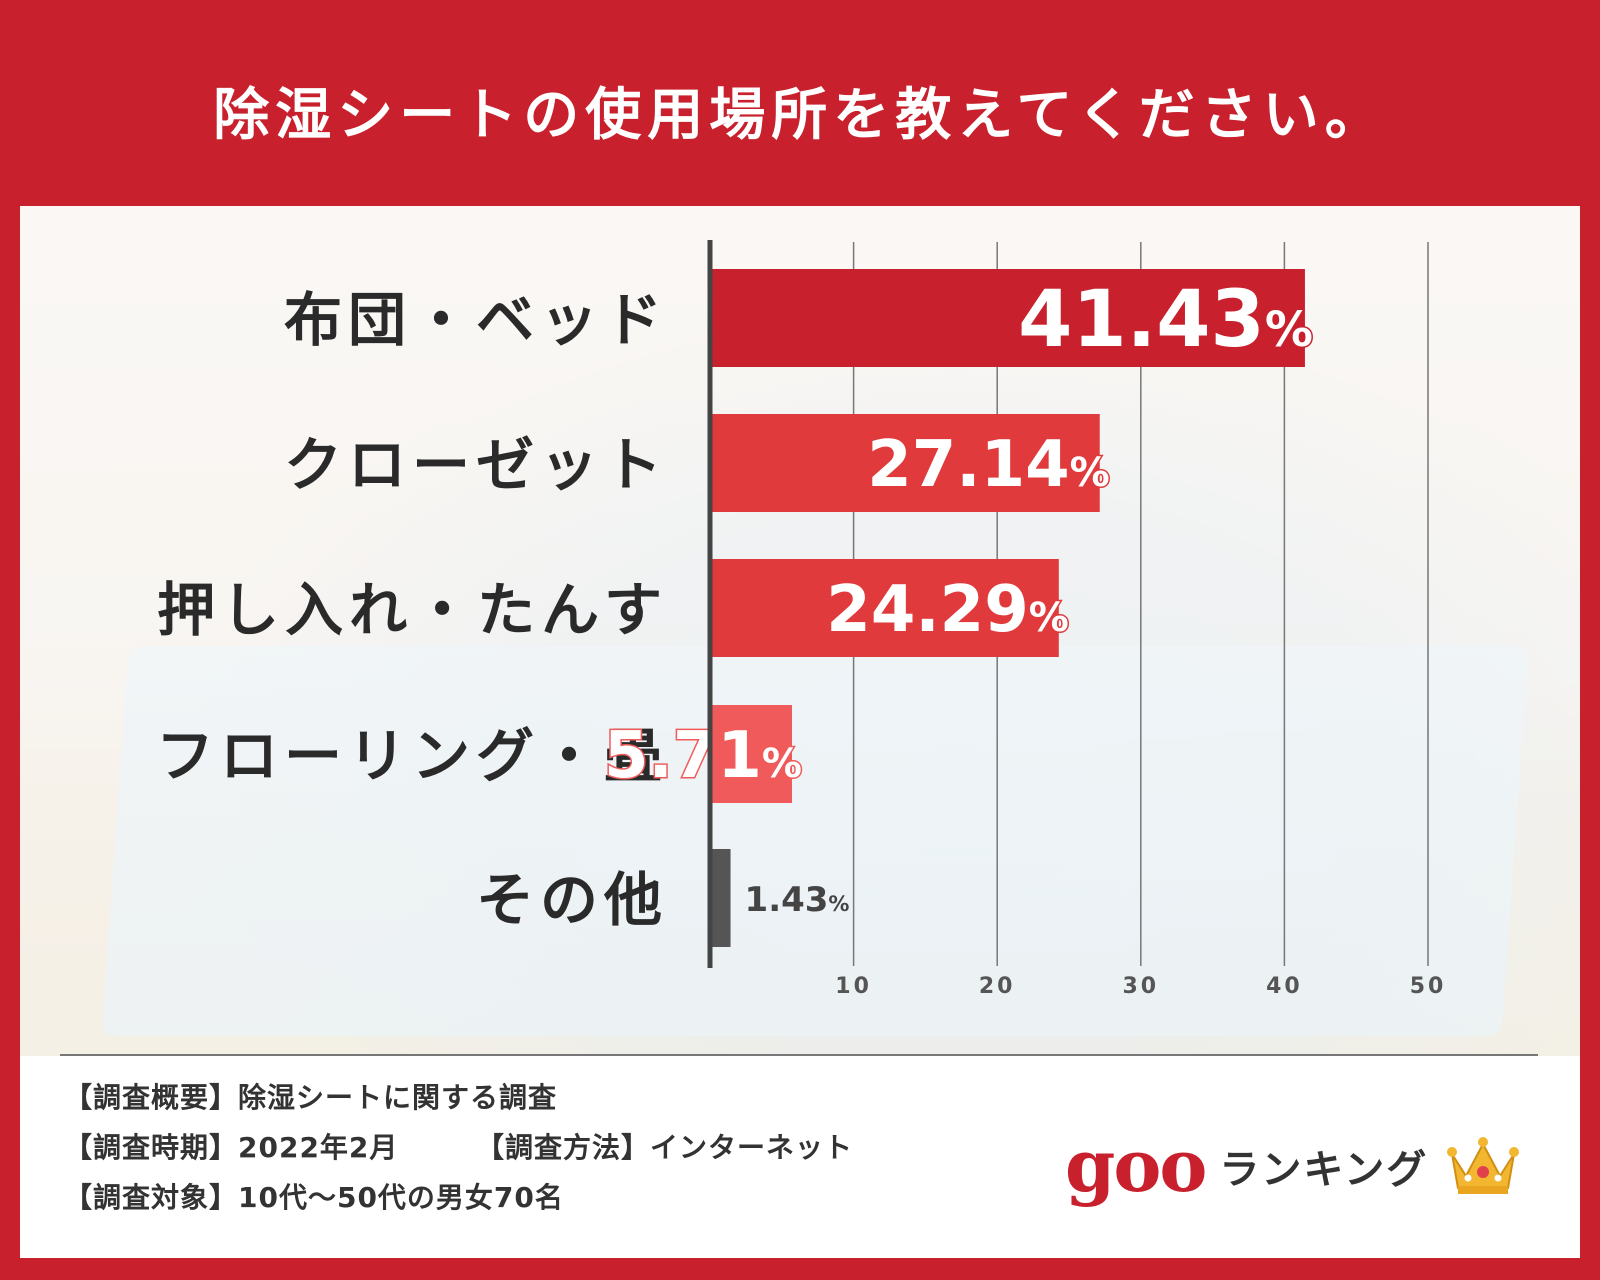 The height and width of the screenshot is (1280, 1600). I want to click on survey-target: 【調査対象】10代～50代の男女70名, so click(314, 1197).